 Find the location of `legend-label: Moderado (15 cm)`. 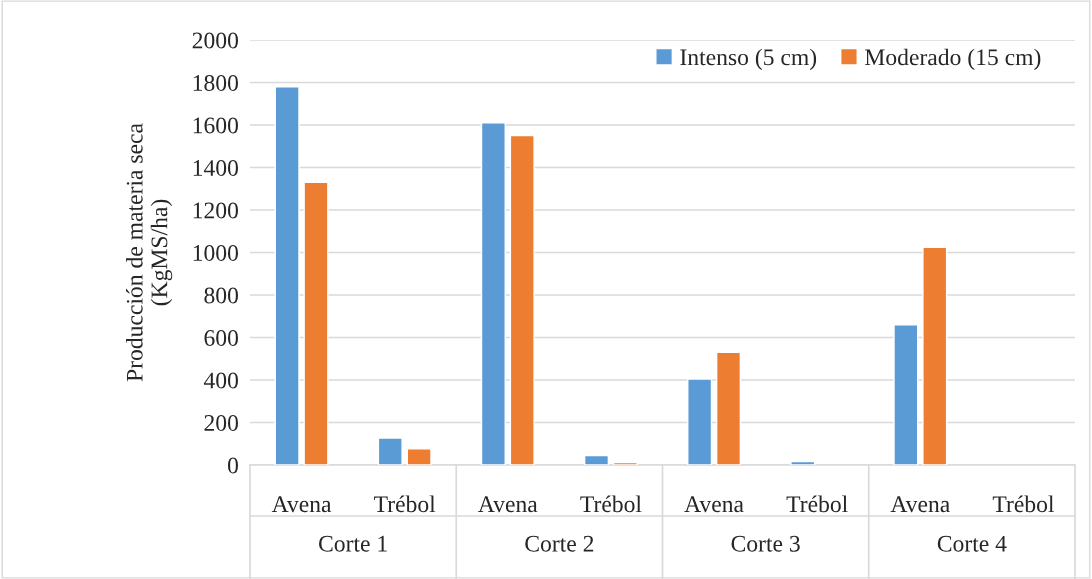

legend-label: Moderado (15 cm) is located at coordinates (953, 59).